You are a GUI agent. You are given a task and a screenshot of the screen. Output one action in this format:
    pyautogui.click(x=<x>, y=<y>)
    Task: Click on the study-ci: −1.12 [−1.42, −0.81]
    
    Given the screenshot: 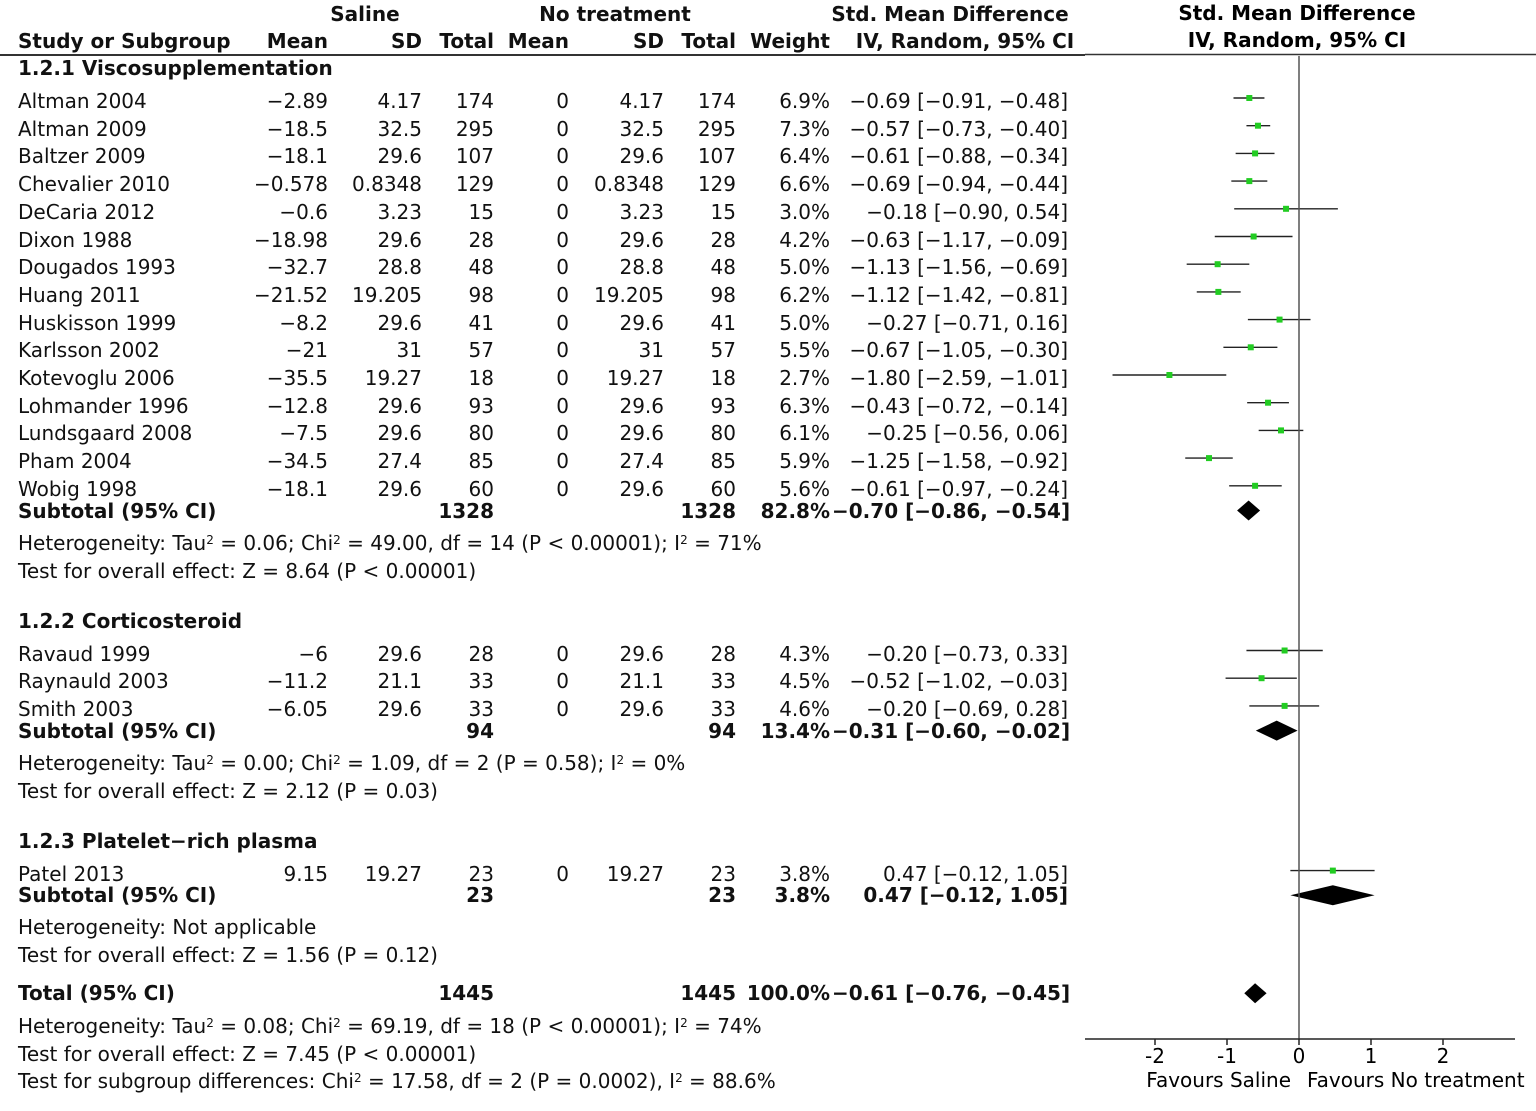 What is the action you would take?
    pyautogui.click(x=958, y=294)
    